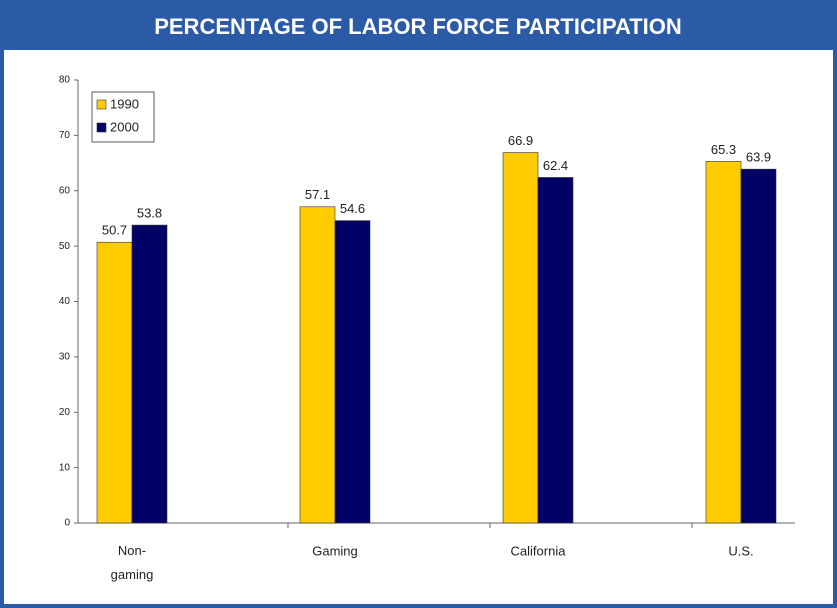  I want to click on value-label: 62.4, so click(555, 165).